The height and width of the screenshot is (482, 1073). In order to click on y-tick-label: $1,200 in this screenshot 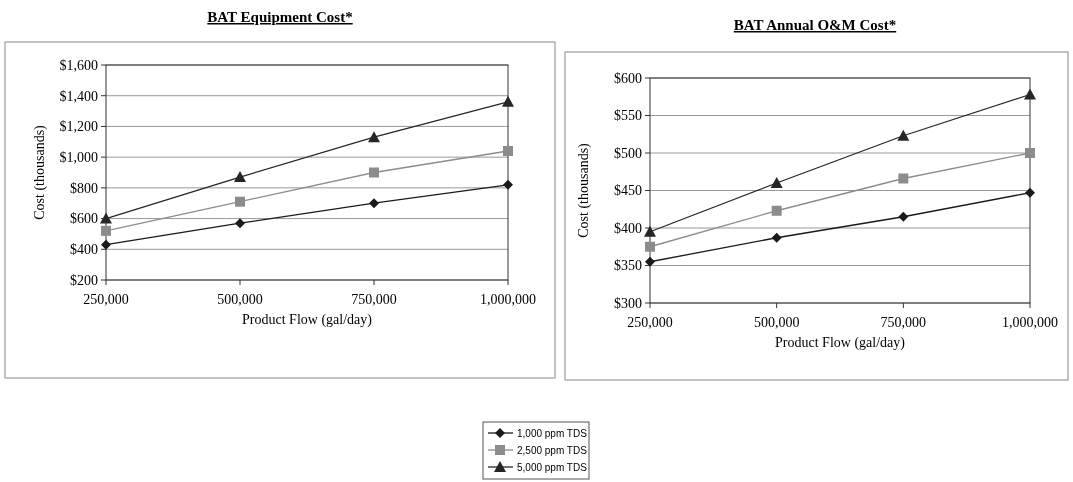, I will do `click(78, 127)`.